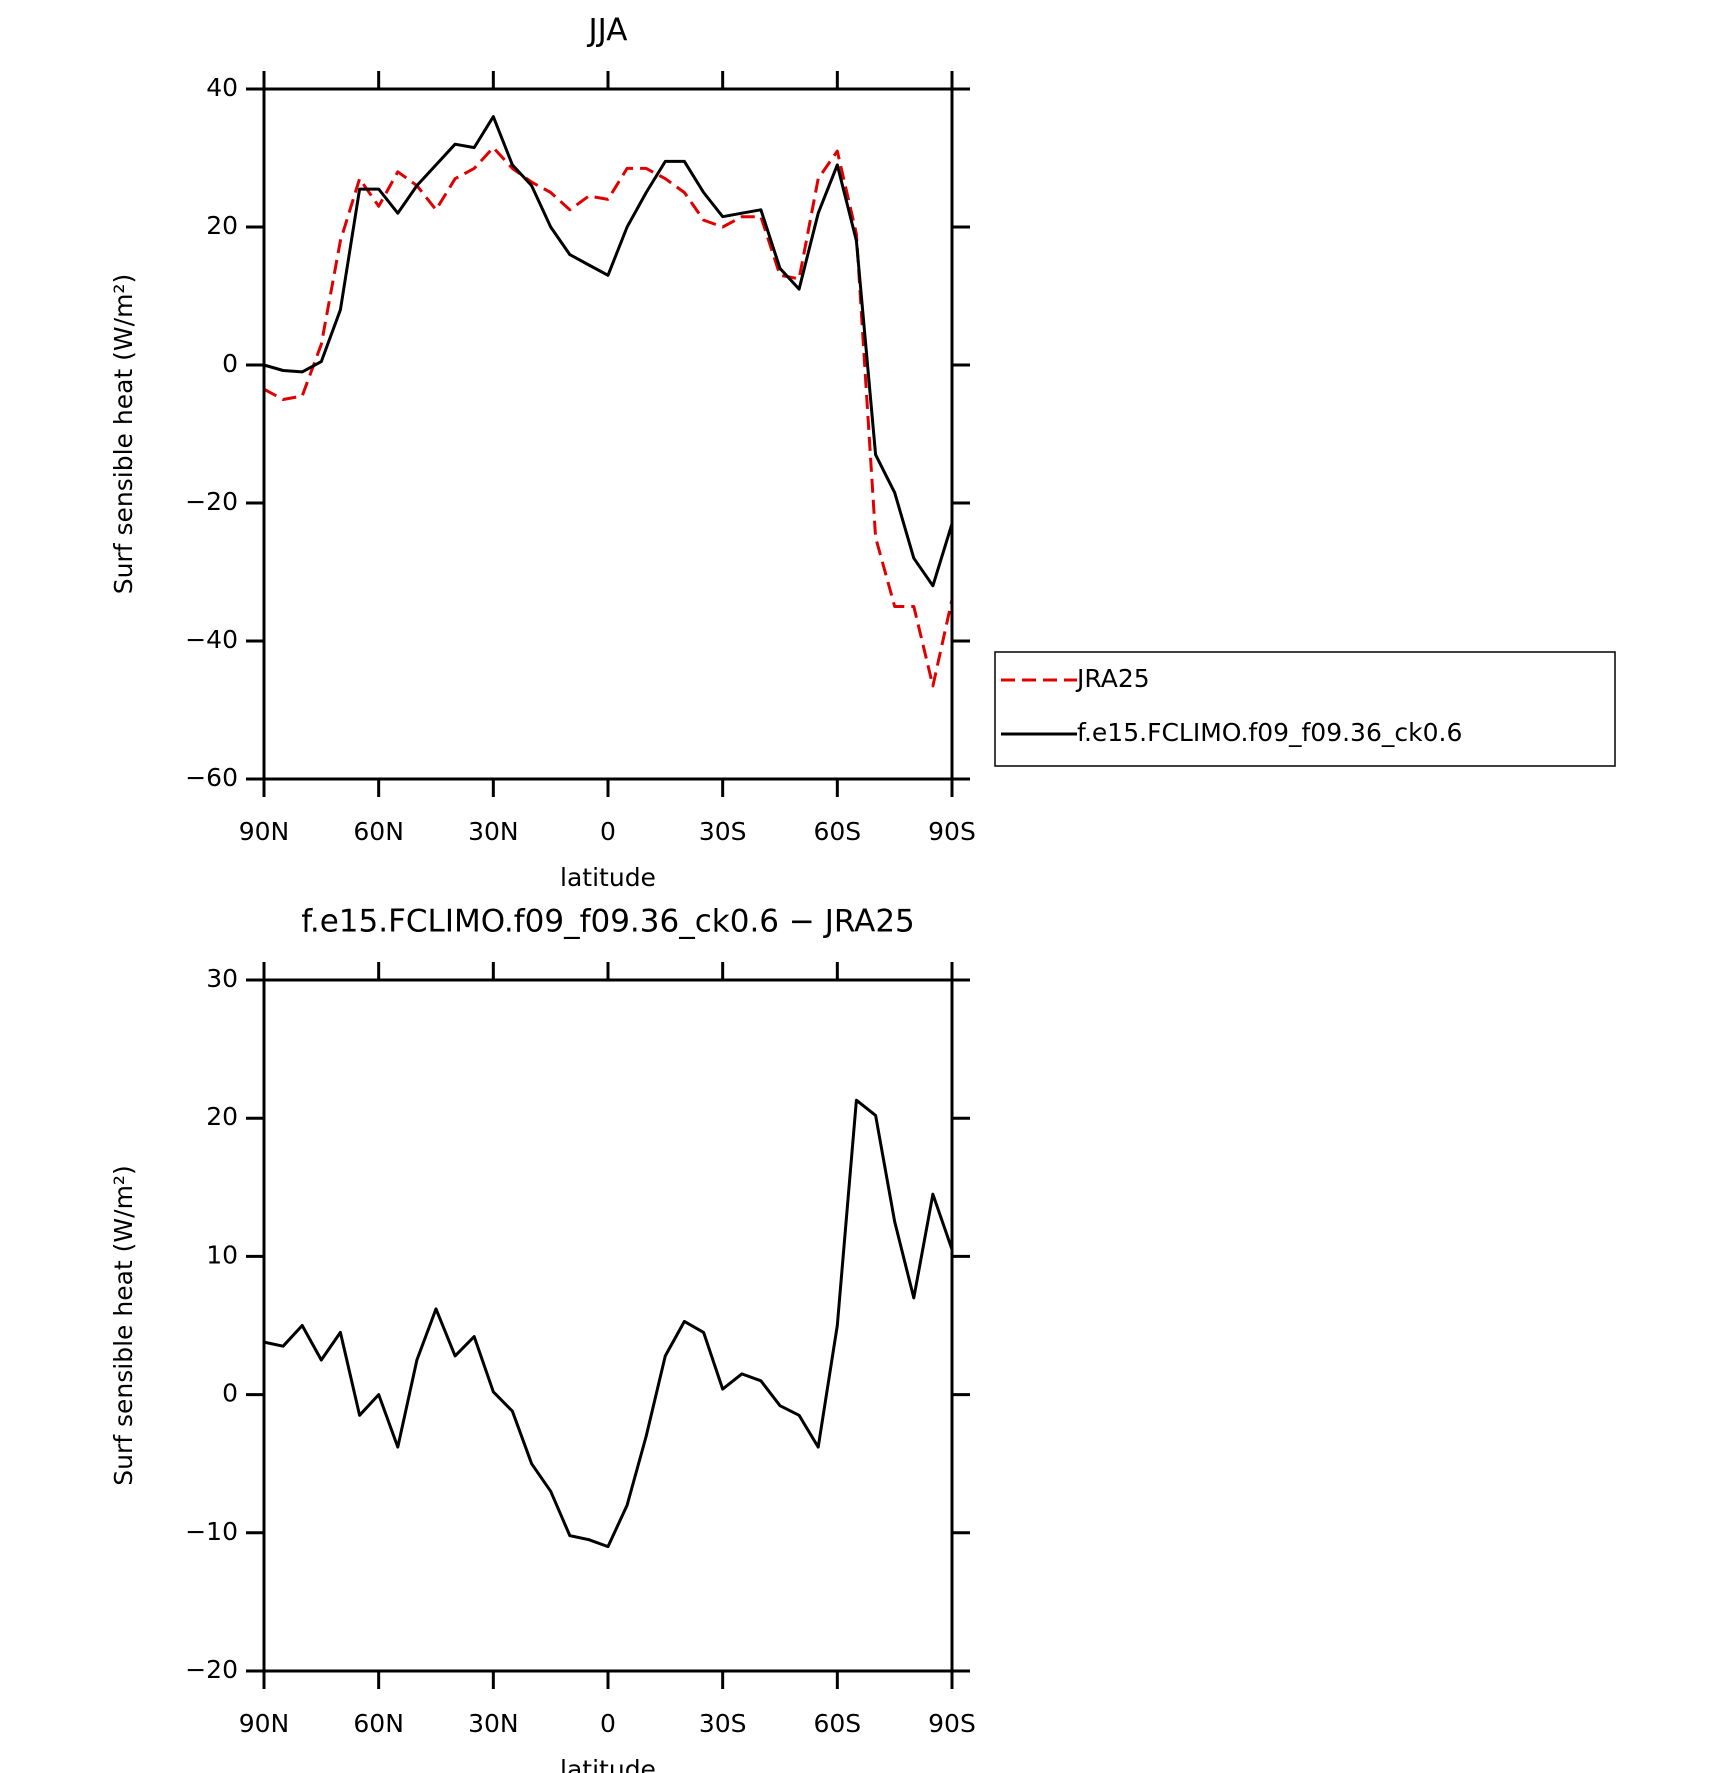  What do you see at coordinates (222, 87) in the screenshot?
I see `y-tick-label: 40` at bounding box center [222, 87].